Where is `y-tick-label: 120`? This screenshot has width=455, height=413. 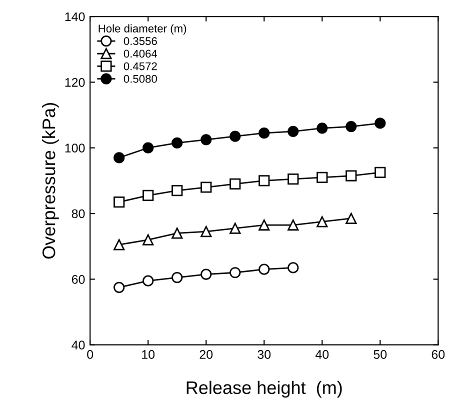
y-tick-label: 120 is located at coordinates (75, 82).